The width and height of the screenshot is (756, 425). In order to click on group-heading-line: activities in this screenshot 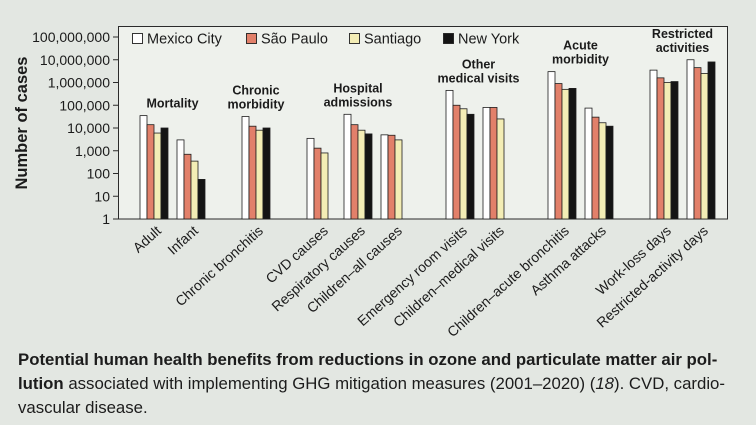, I will do `click(683, 48)`.